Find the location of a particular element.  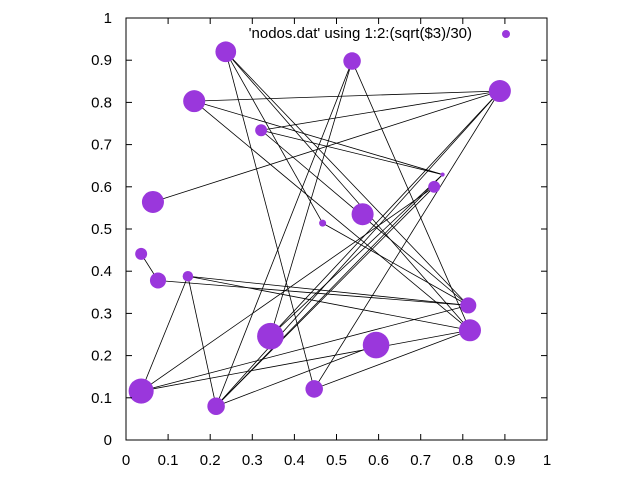

x-tick-label-0: 0 is located at coordinates (126, 460).